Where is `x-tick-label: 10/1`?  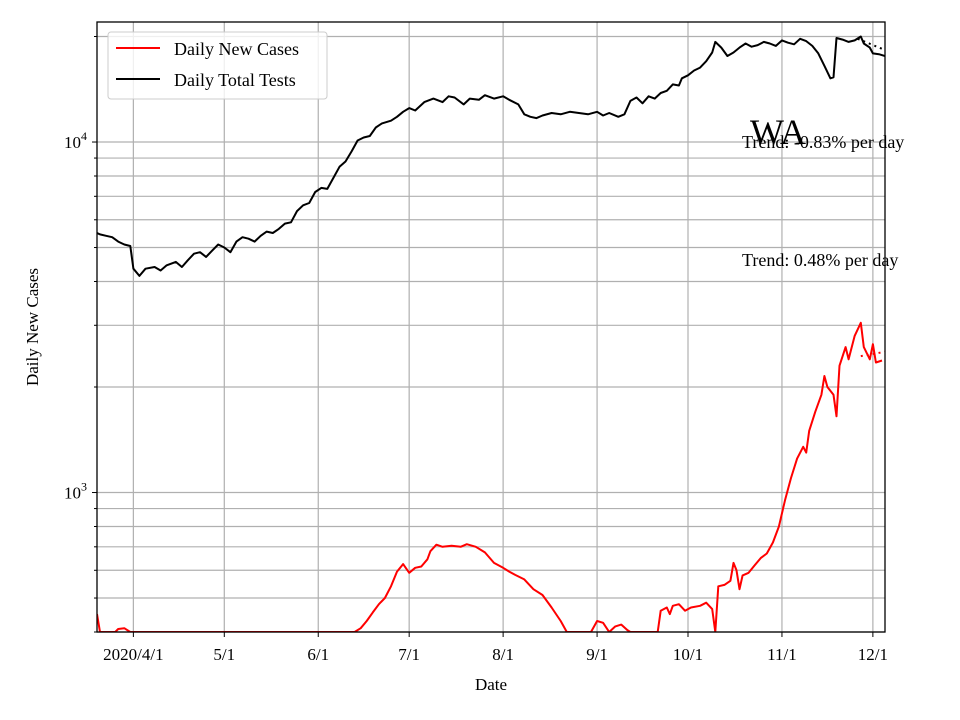 x-tick-label: 10/1 is located at coordinates (688, 654).